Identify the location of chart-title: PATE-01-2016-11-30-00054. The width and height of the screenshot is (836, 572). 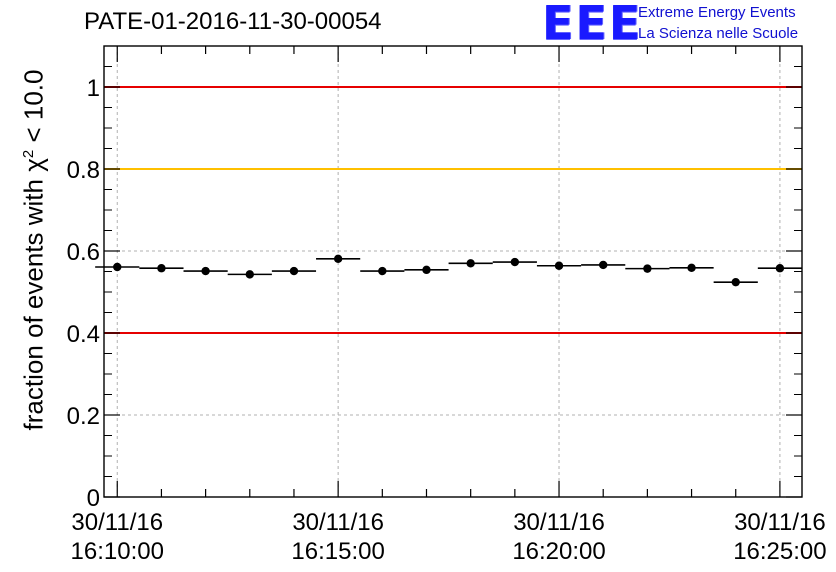
(233, 21).